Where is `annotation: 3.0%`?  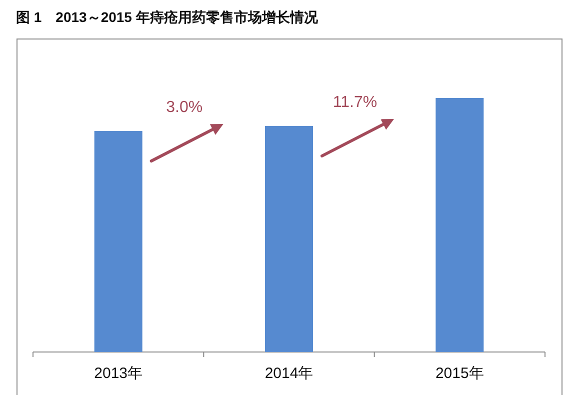
annotation: 3.0% is located at coordinates (184, 107).